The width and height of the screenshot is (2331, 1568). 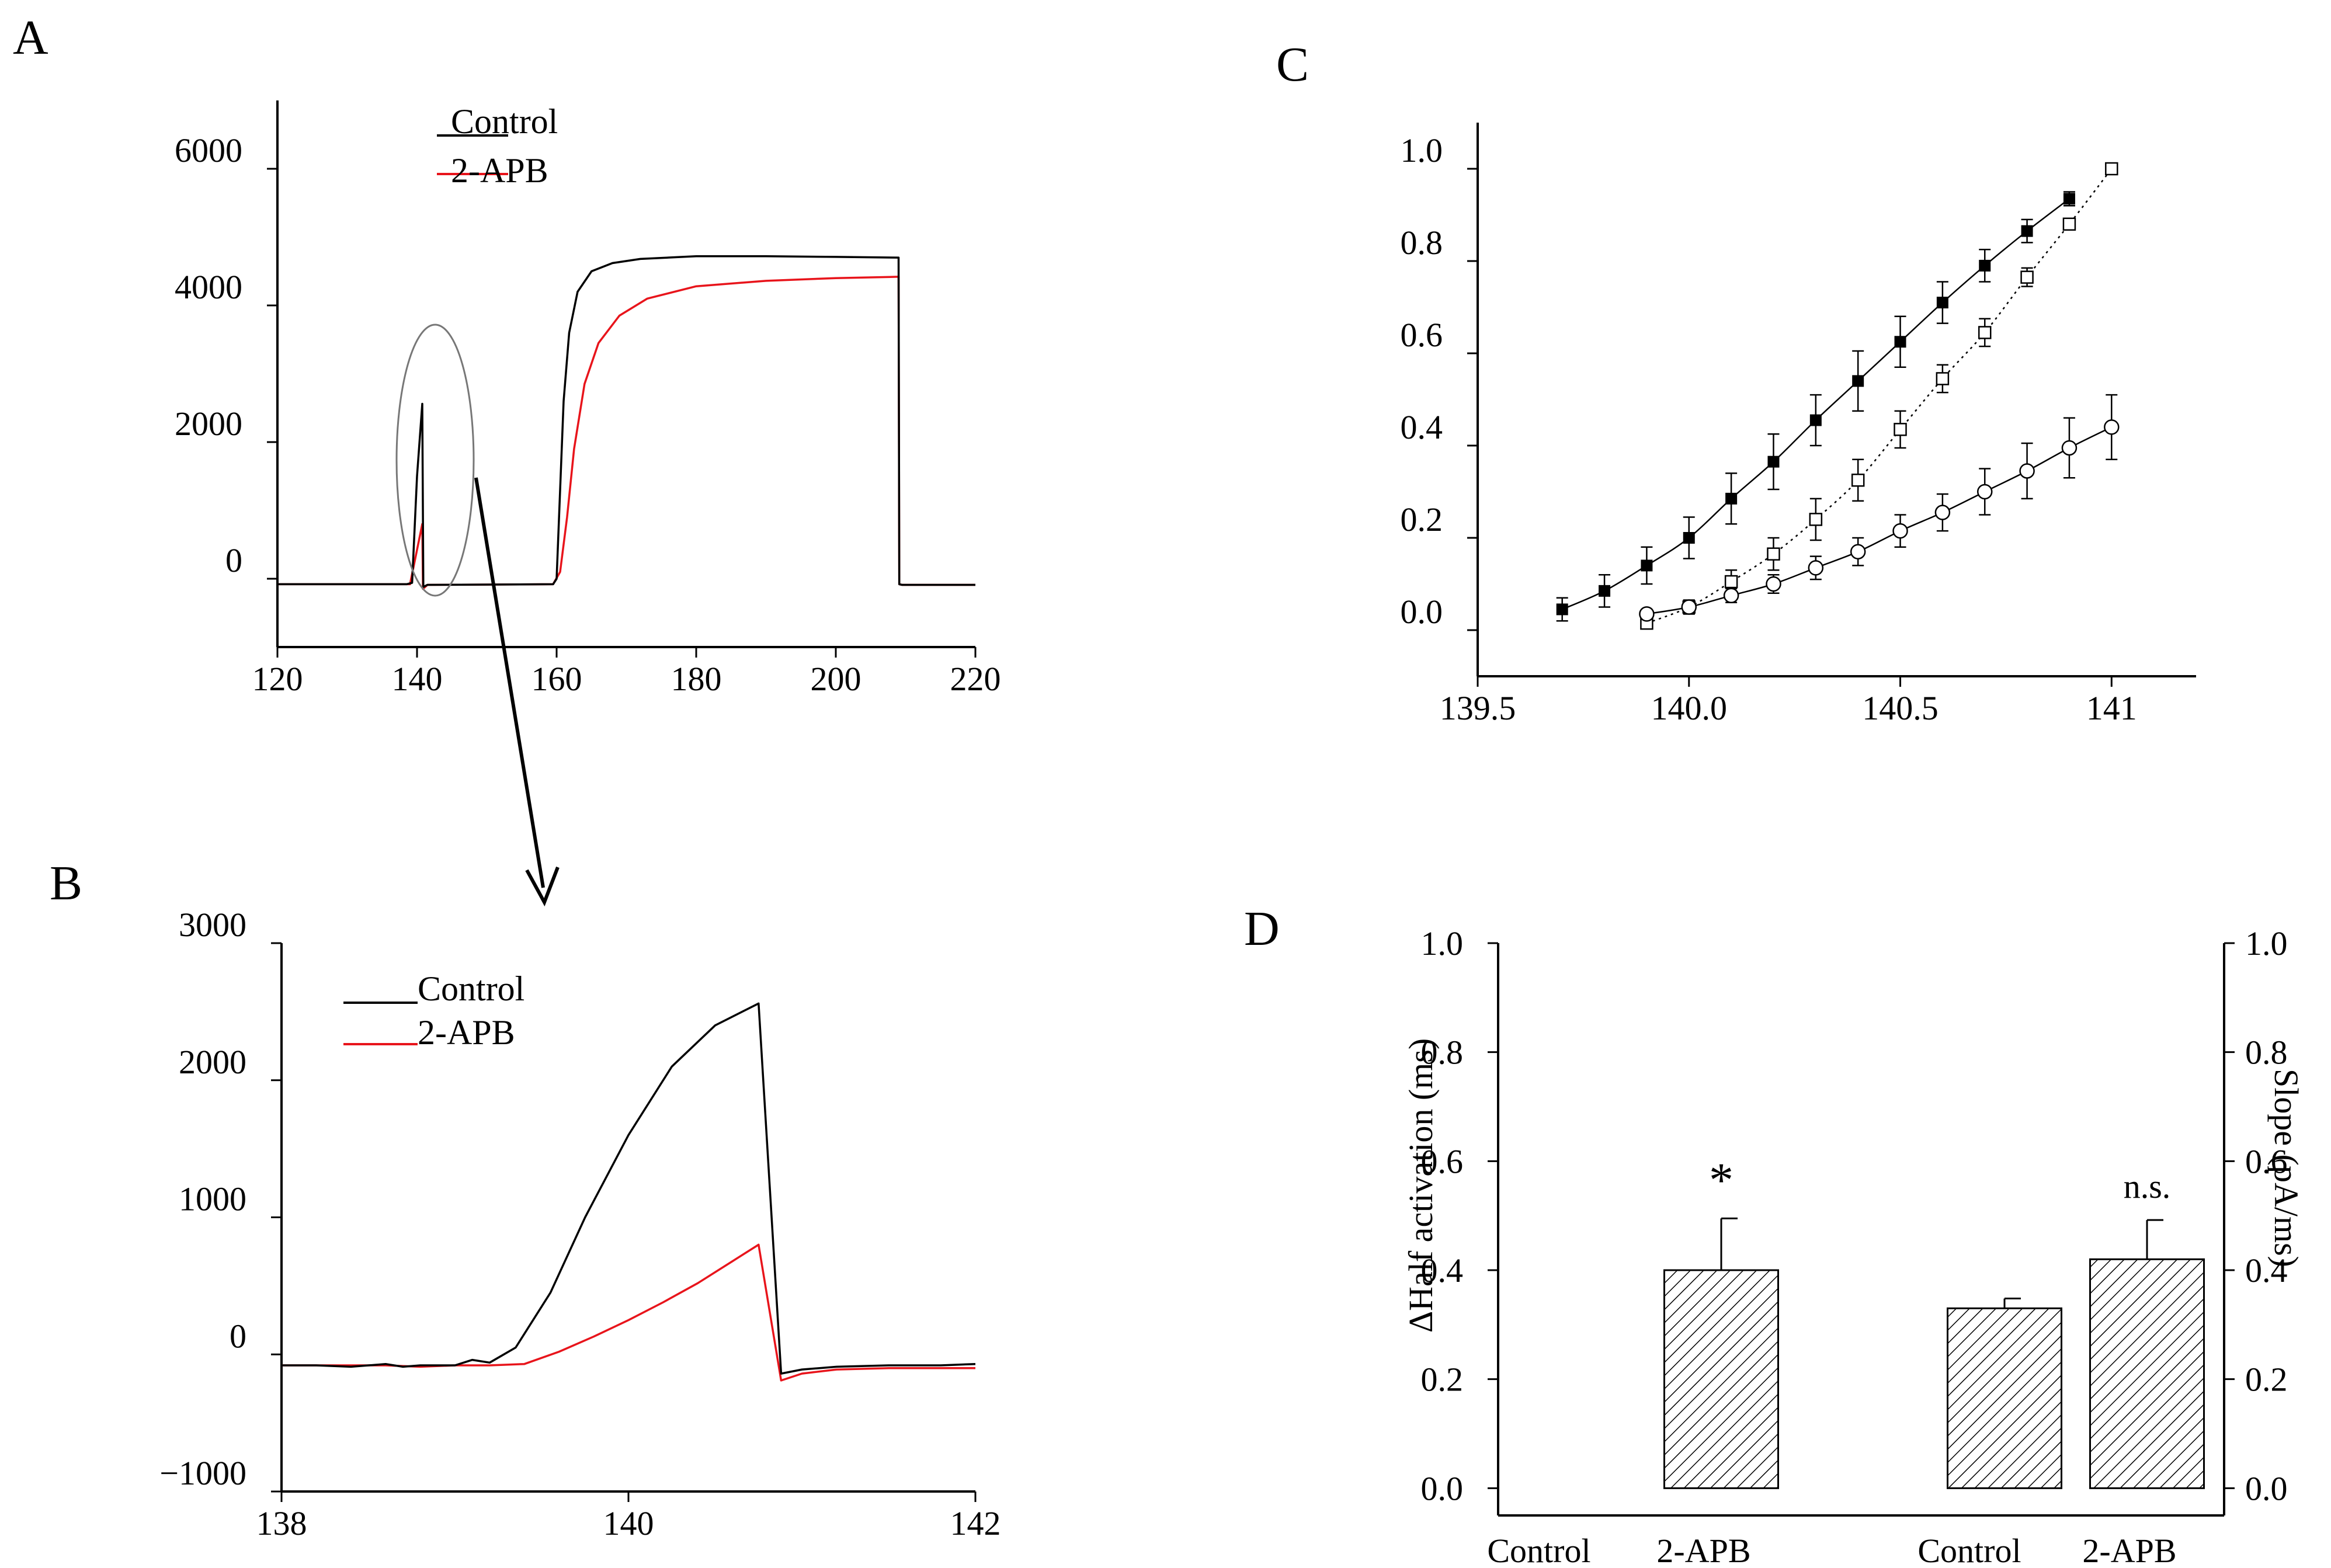 I want to click on y-tick-label: 0.4, so click(x=1422, y=427).